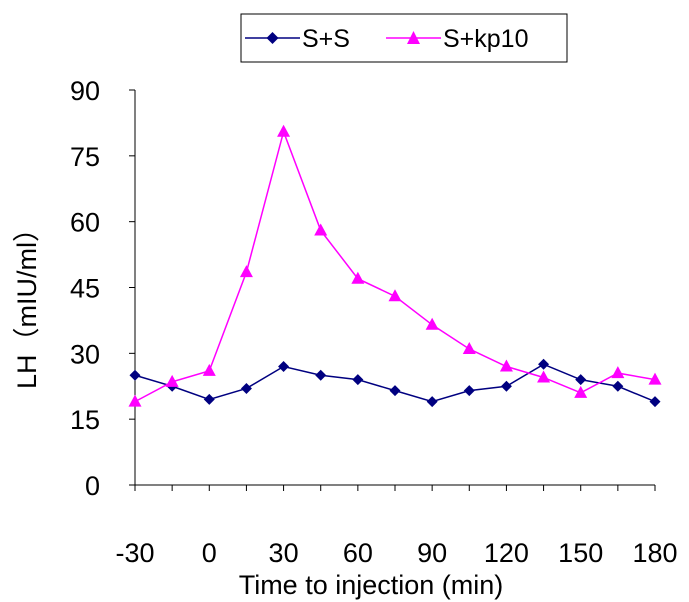 This screenshot has width=689, height=602. I want to click on y-tick-label: 45, so click(85, 289).